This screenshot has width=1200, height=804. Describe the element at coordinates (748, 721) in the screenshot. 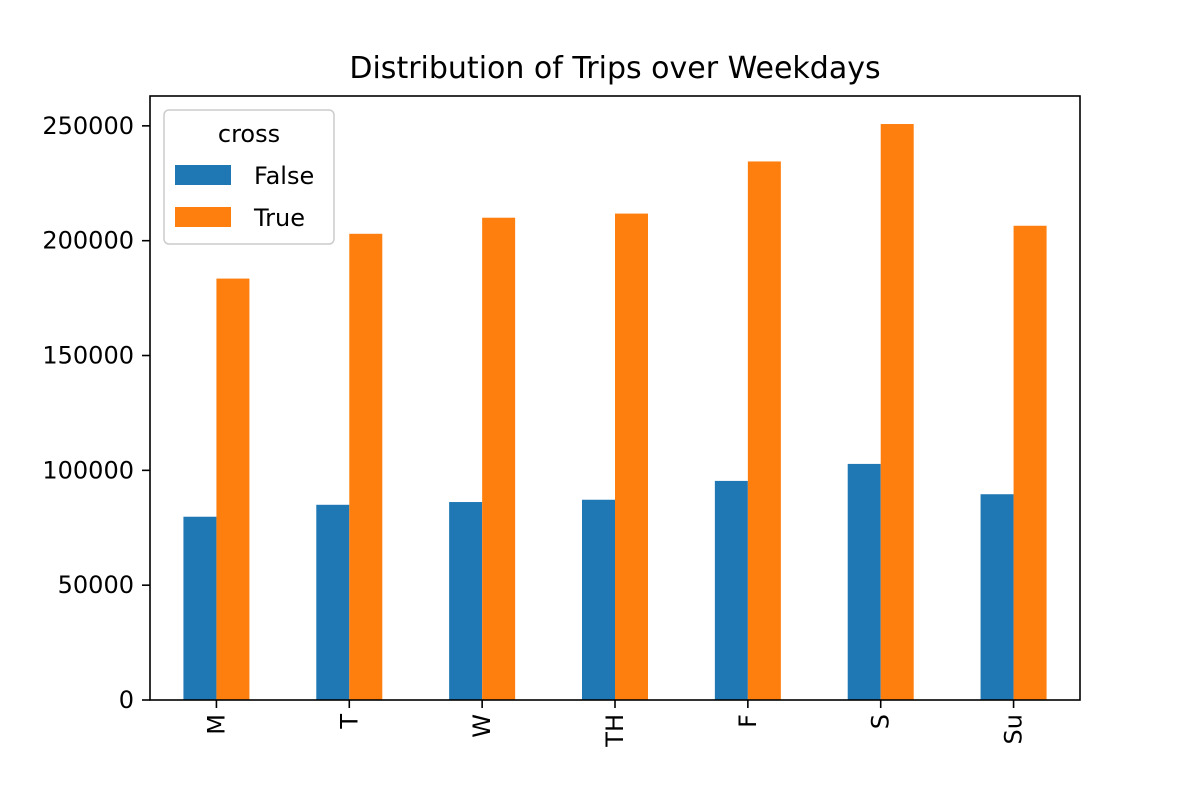

I see `x-tick-label: F` at that location.